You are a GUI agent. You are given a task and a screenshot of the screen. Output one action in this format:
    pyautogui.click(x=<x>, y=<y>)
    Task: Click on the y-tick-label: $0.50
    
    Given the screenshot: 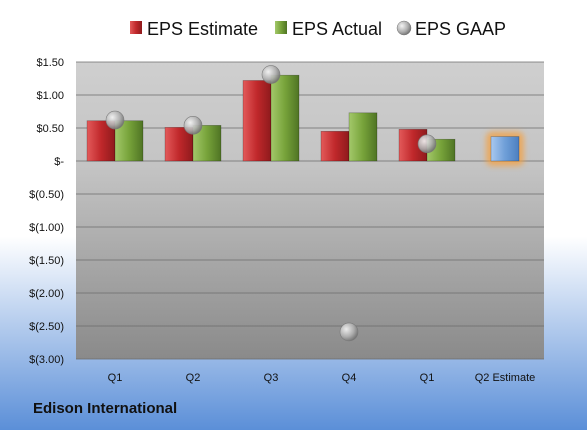 What is the action you would take?
    pyautogui.click(x=50, y=129)
    